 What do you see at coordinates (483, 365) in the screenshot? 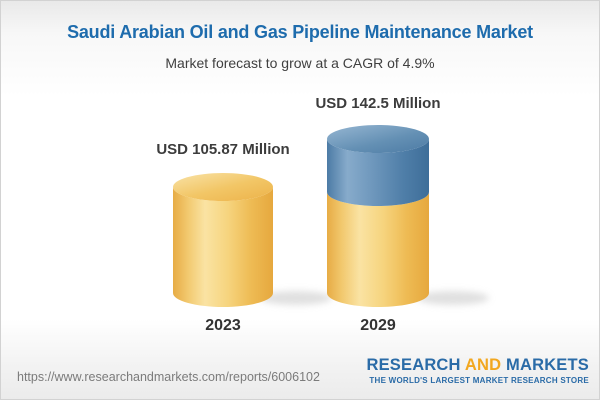
I see `logo-word-and: AND` at bounding box center [483, 365].